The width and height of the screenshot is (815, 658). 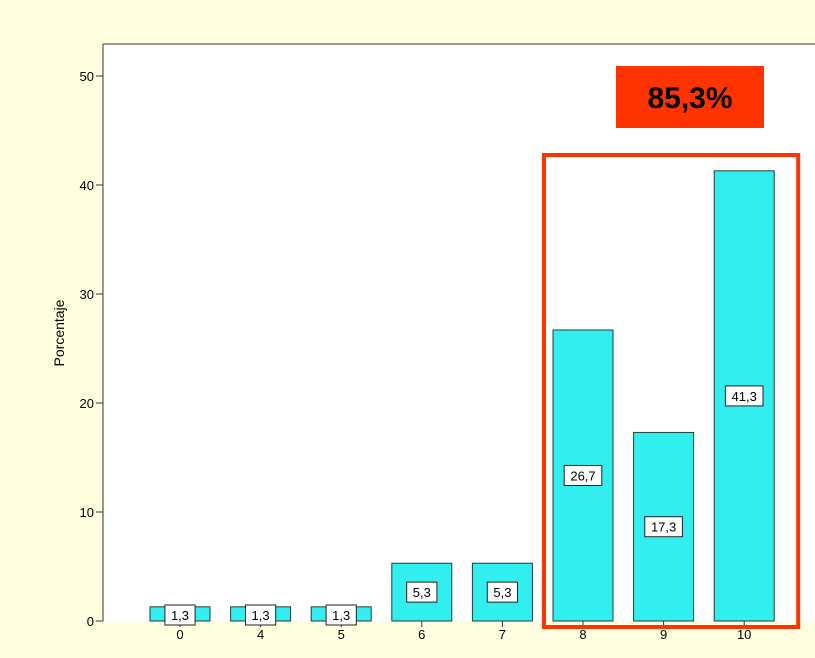 I want to click on highlight-label-background, so click(x=690, y=97).